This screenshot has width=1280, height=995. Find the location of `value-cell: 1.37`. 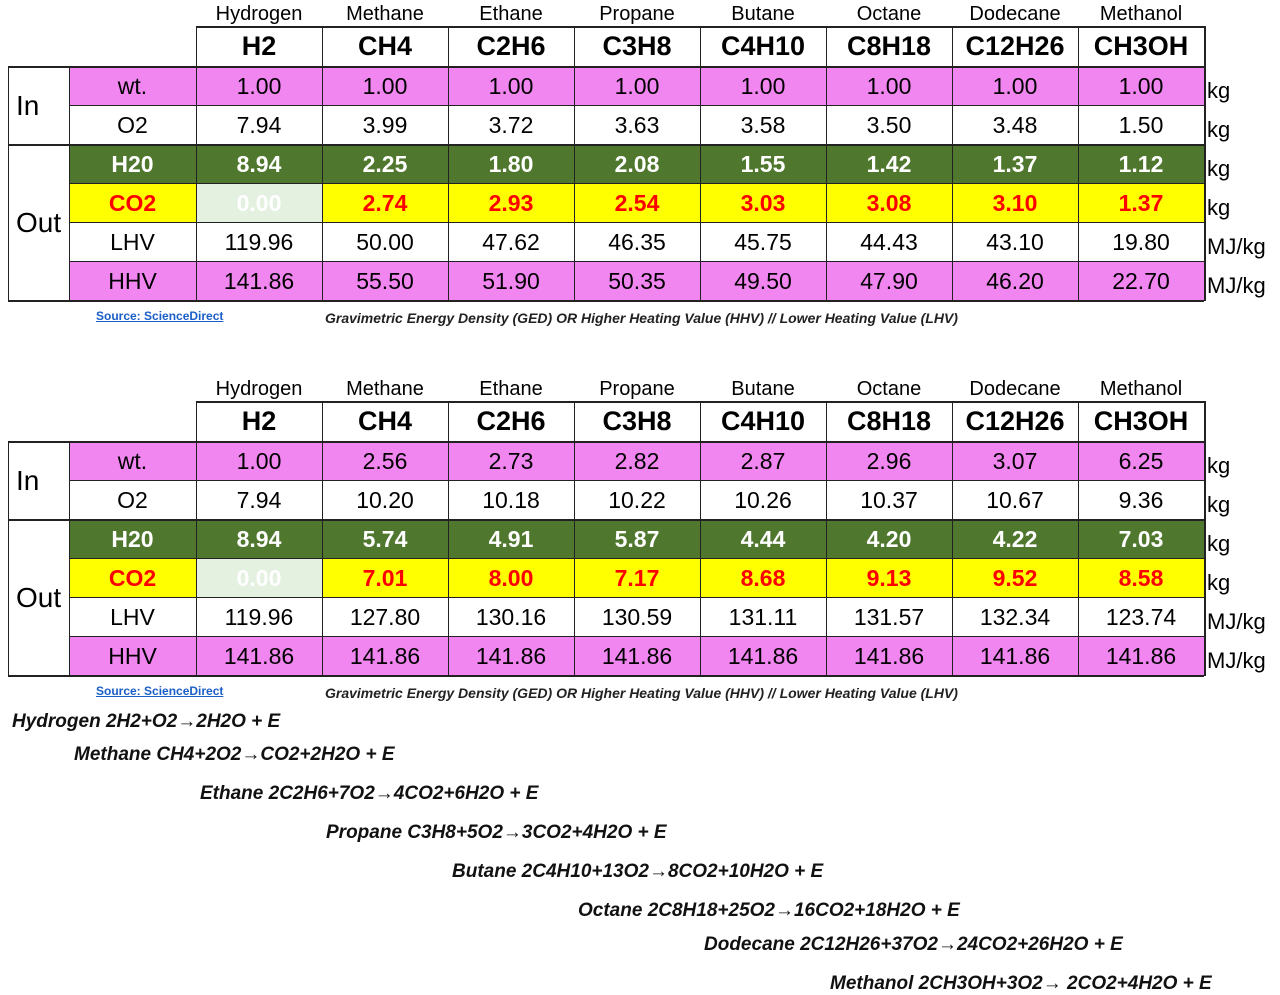

value-cell: 1.37 is located at coordinates (1141, 203).